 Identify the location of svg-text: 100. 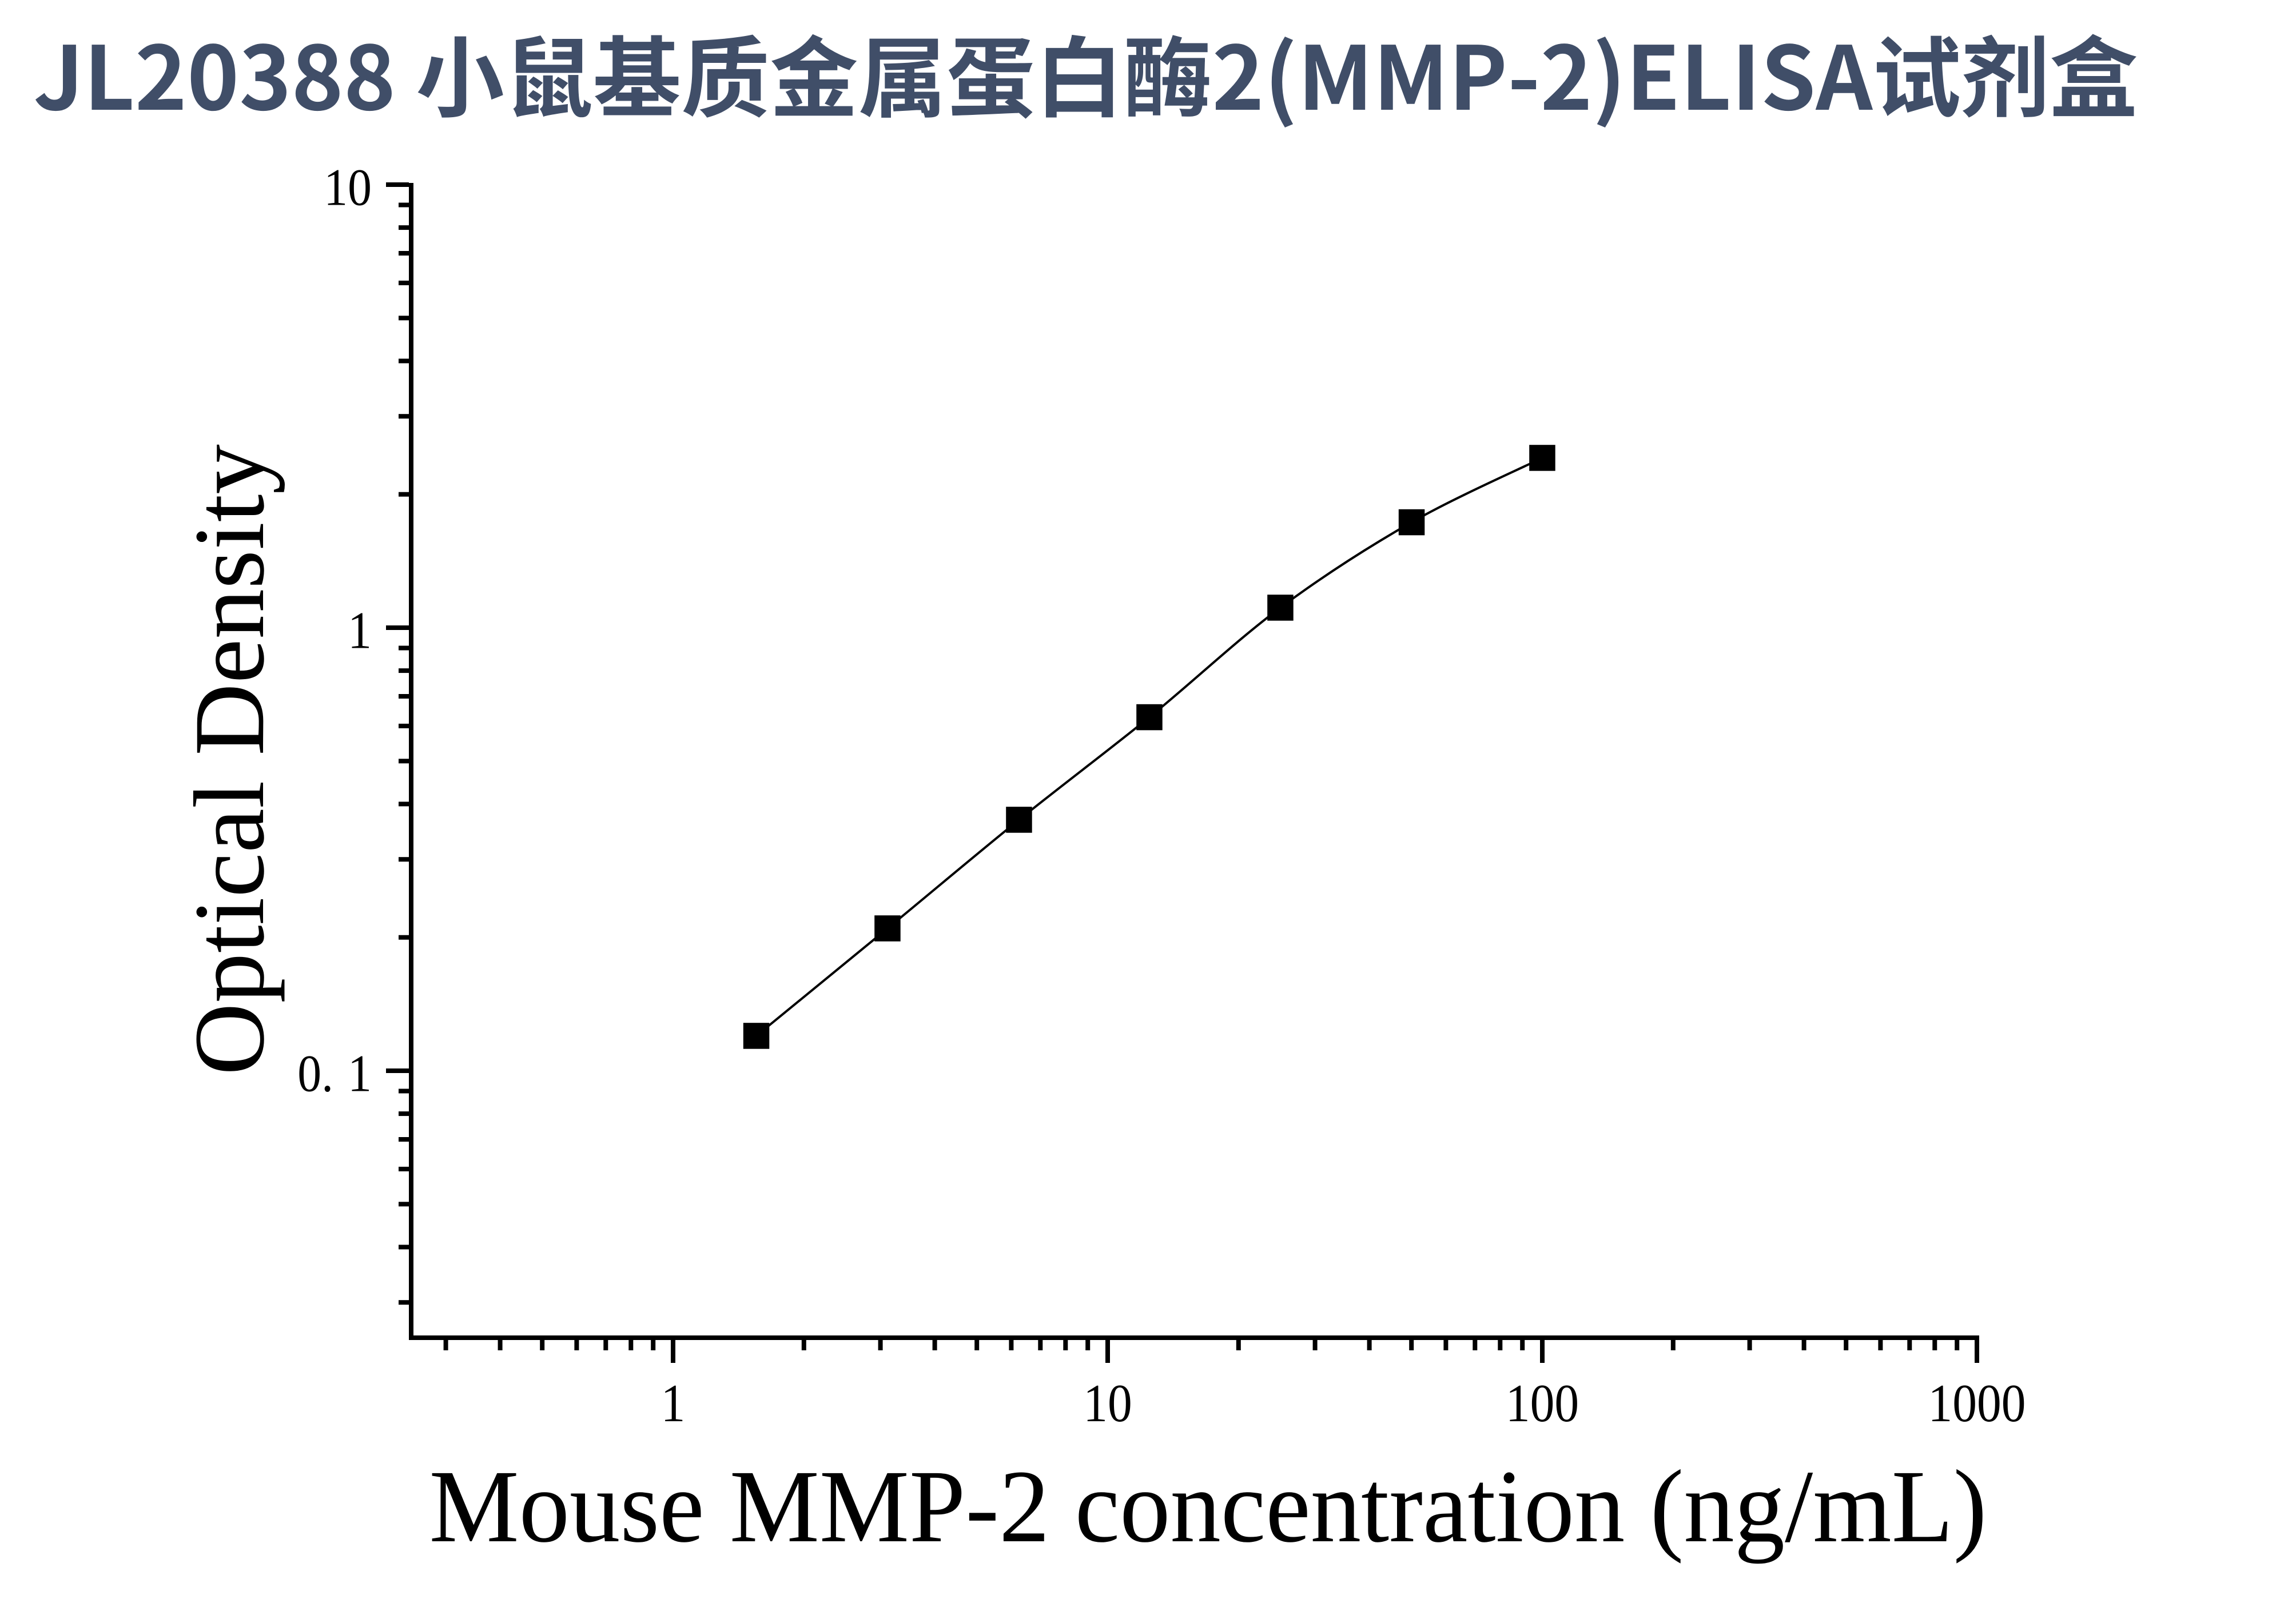
(1542, 1403).